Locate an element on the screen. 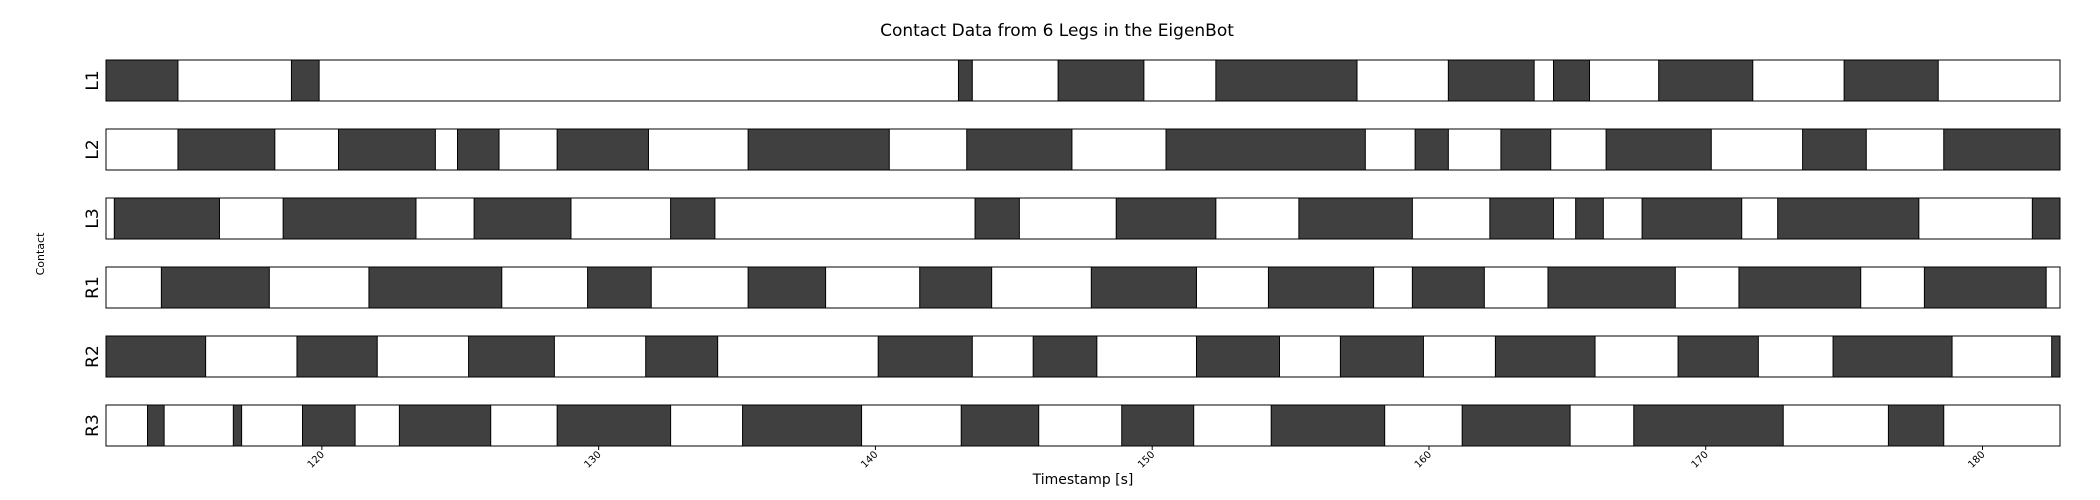 This screenshot has width=2100, height=500. leg-row-r2: R2 is located at coordinates (1072, 356).